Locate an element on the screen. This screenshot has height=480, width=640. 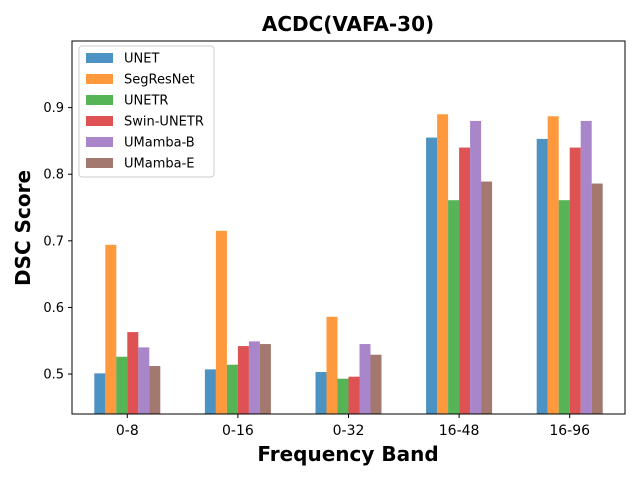
y-axis-label: DSC Score is located at coordinates (23, 228).